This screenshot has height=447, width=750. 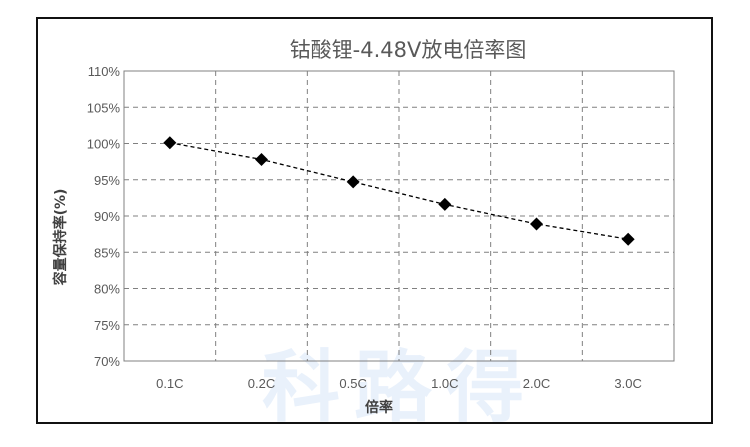 I want to click on y-tick-label: 70%, so click(x=107, y=361).